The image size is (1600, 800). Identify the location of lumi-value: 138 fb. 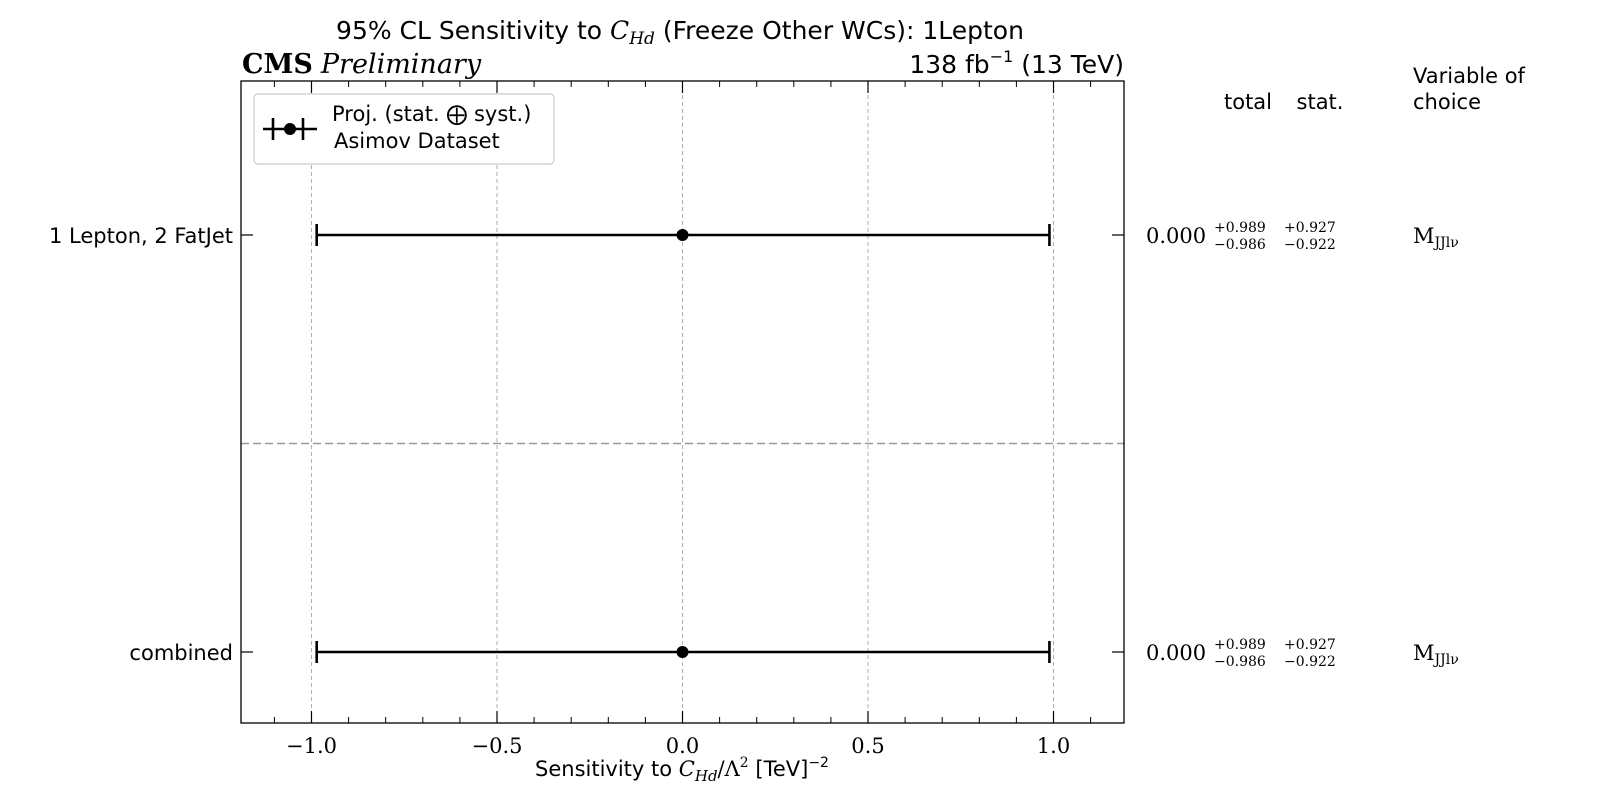
(949, 64).